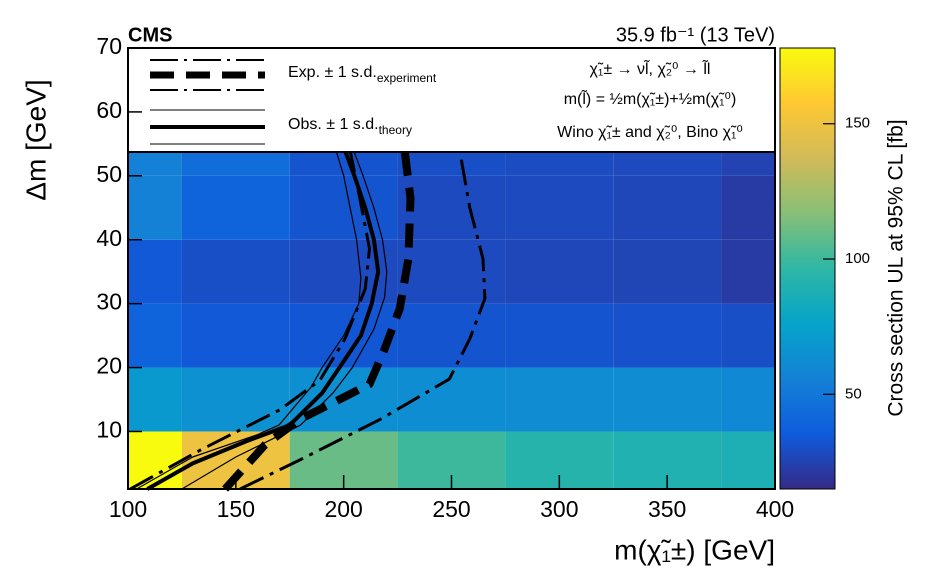 The width and height of the screenshot is (928, 588). Describe the element at coordinates (667, 509) in the screenshot. I see `x-tick-label: 350` at that location.